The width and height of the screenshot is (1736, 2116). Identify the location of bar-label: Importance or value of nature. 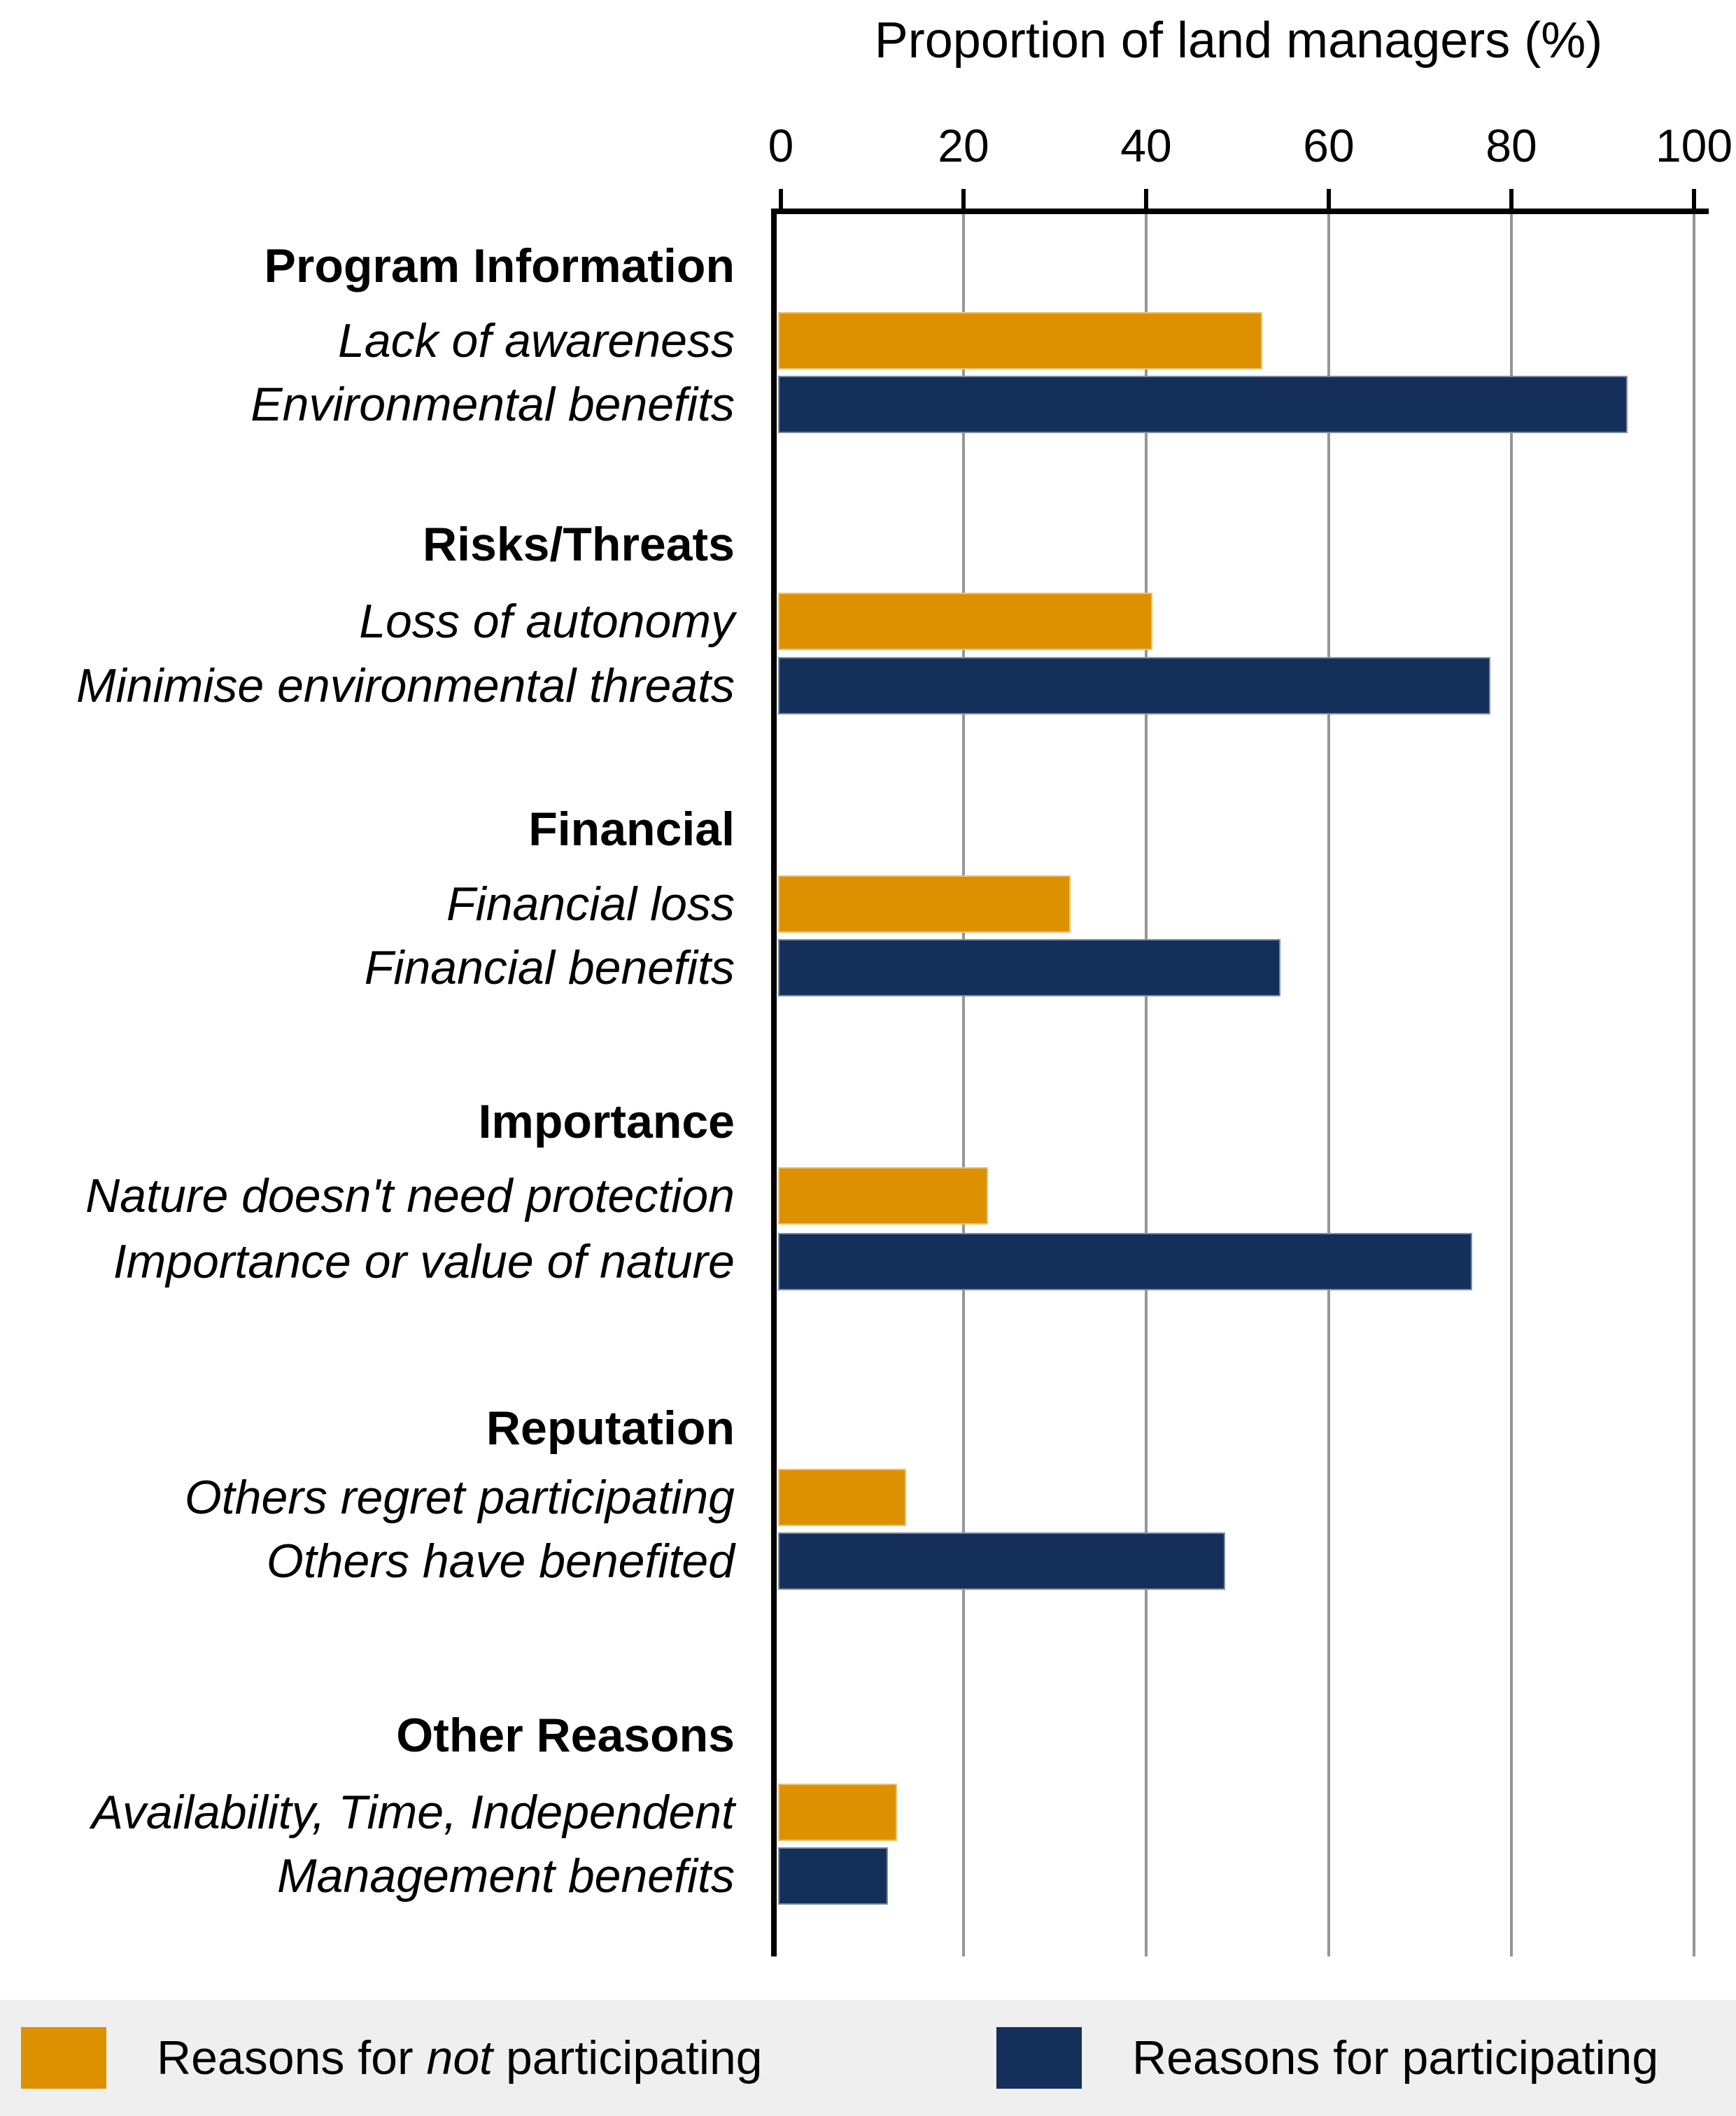
(424, 1262).